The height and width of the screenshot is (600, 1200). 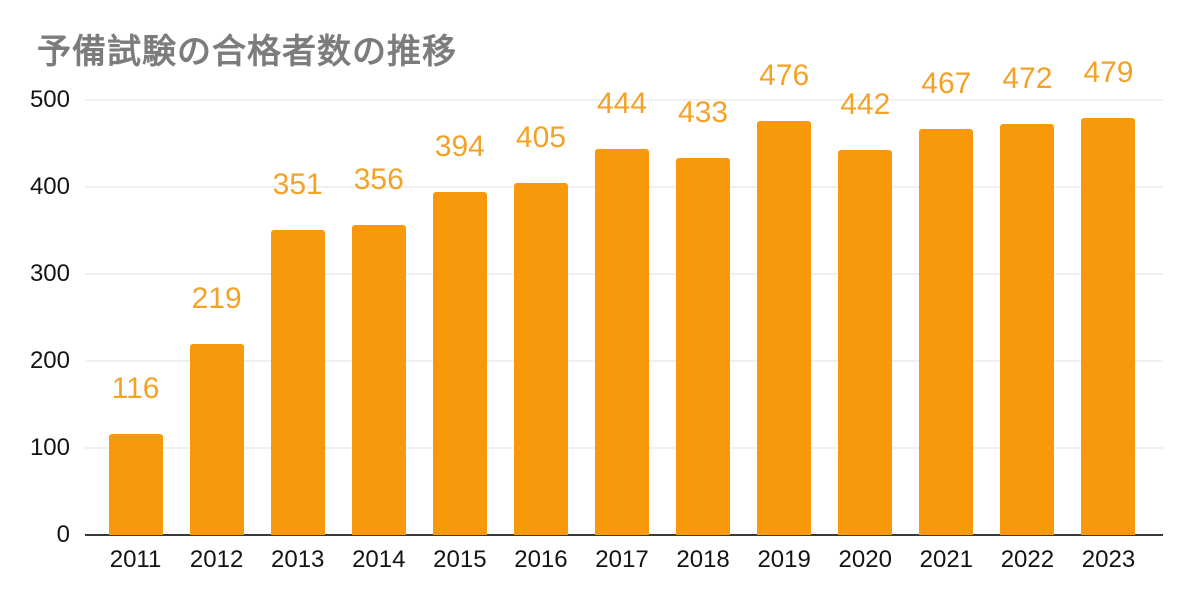 What do you see at coordinates (540, 358) in the screenshot?
I see `bar-2016` at bounding box center [540, 358].